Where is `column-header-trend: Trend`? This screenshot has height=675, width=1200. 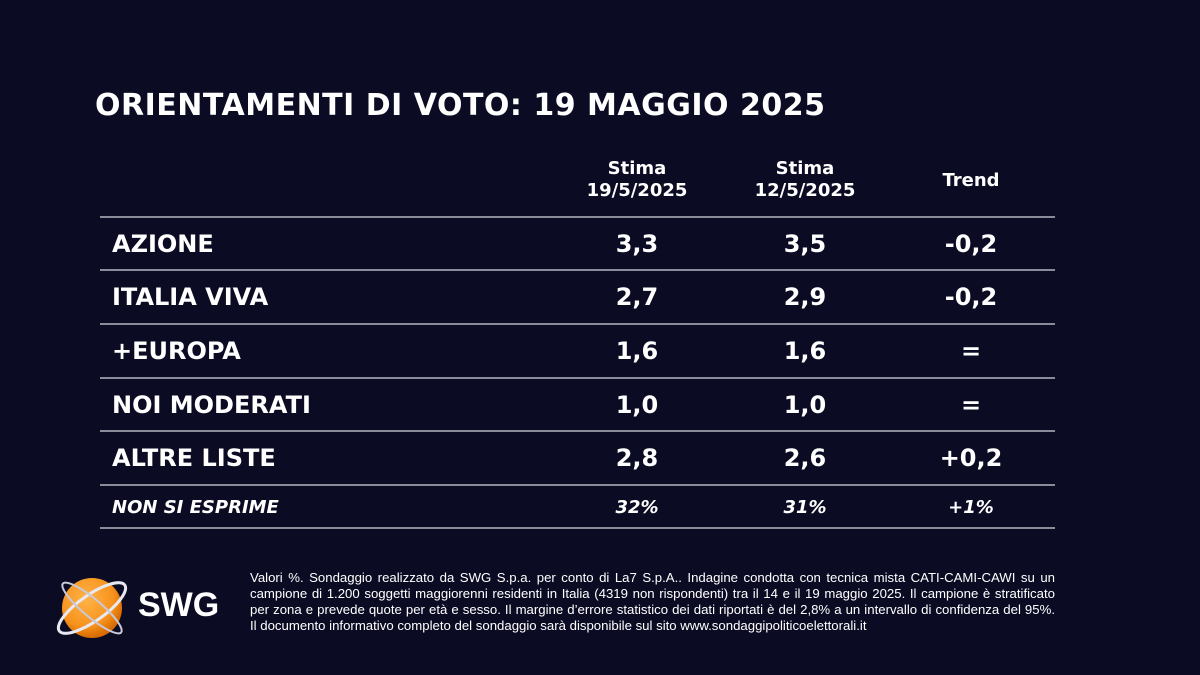
column-header-trend: Trend is located at coordinates (971, 181).